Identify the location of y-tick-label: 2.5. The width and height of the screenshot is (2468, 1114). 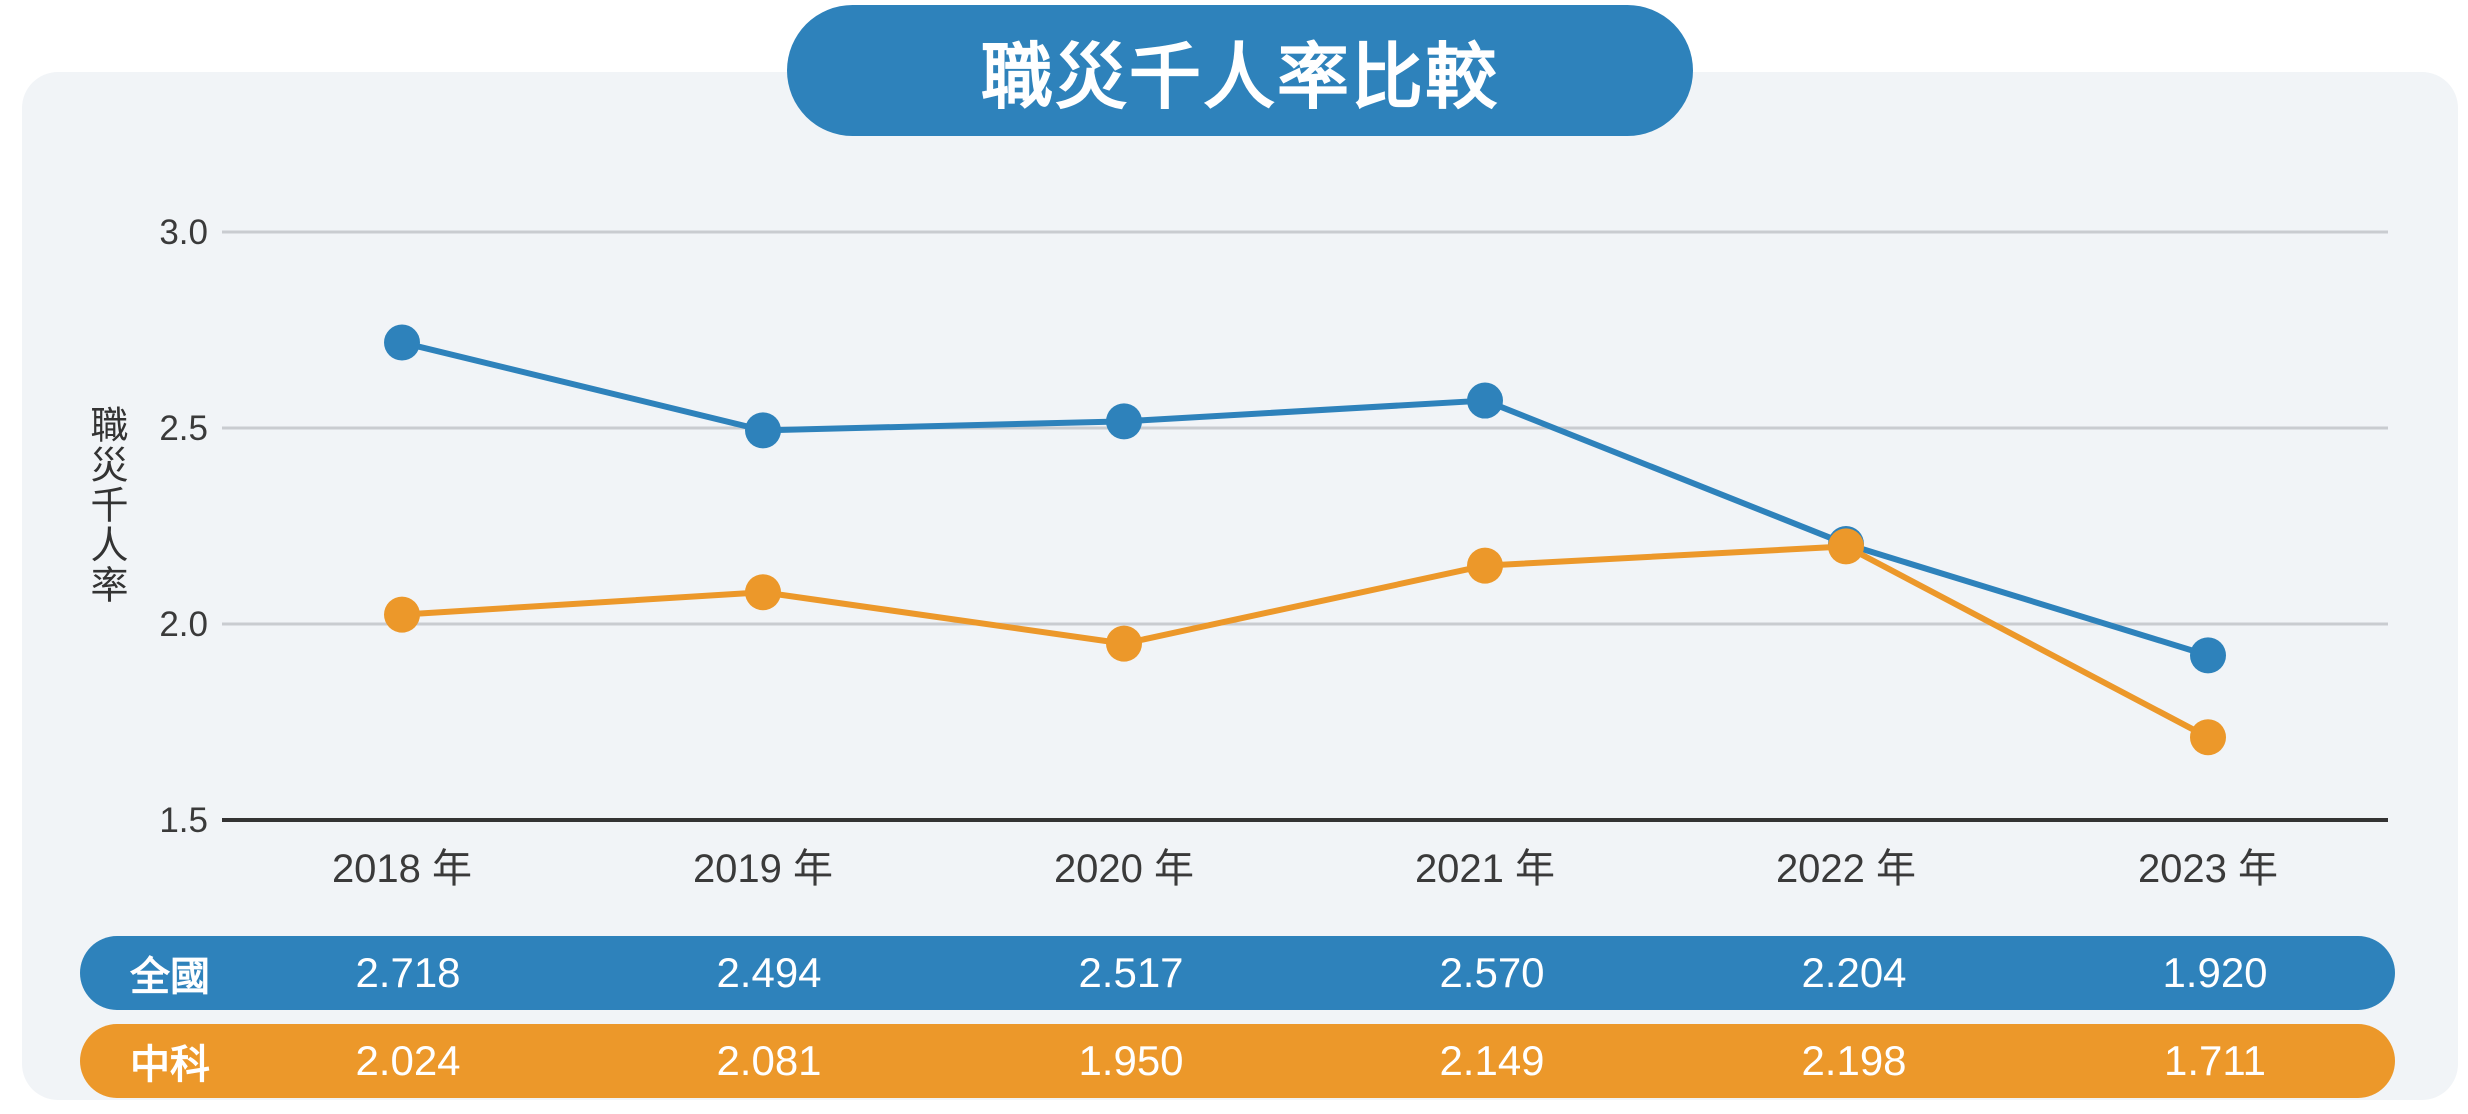
(183, 428).